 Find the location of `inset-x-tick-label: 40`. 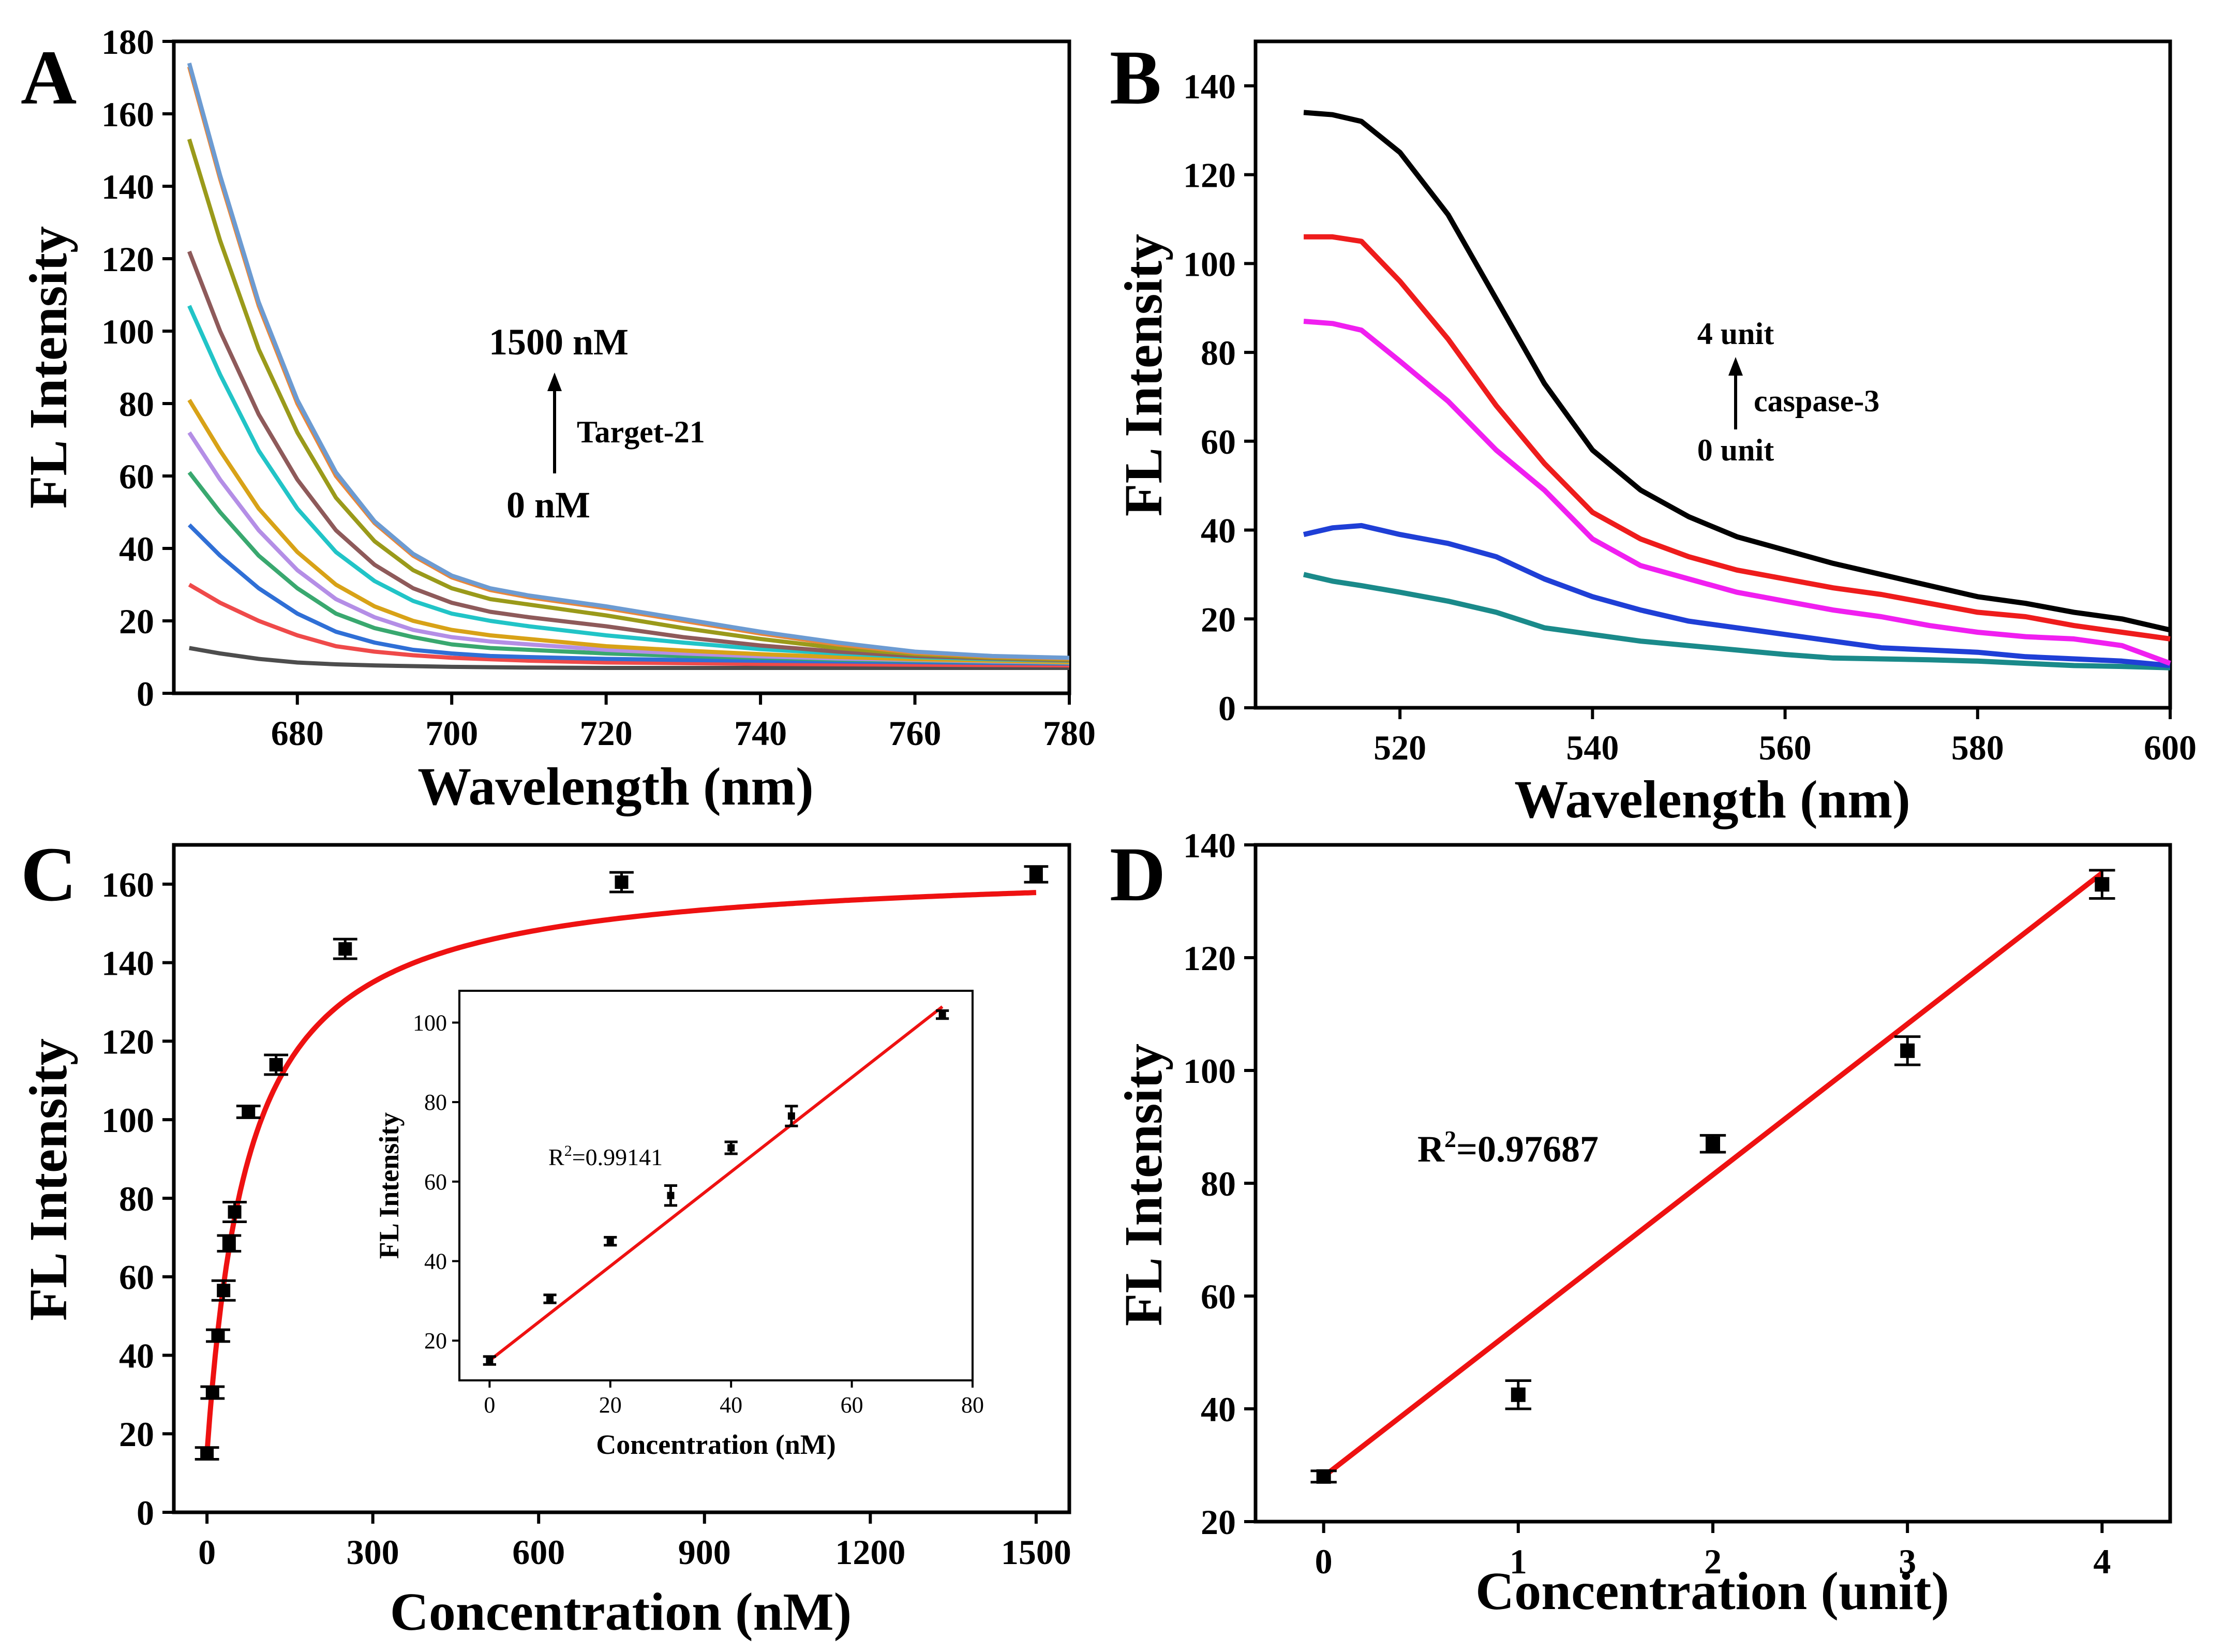

inset-x-tick-label: 40 is located at coordinates (731, 1405).